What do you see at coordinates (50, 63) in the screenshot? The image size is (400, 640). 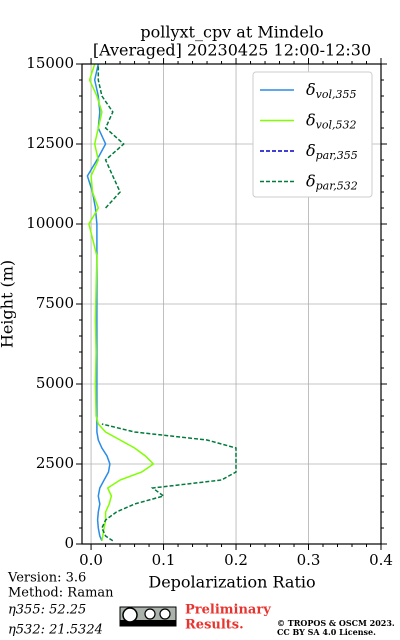 I see `y-tick-label: 15000` at bounding box center [50, 63].